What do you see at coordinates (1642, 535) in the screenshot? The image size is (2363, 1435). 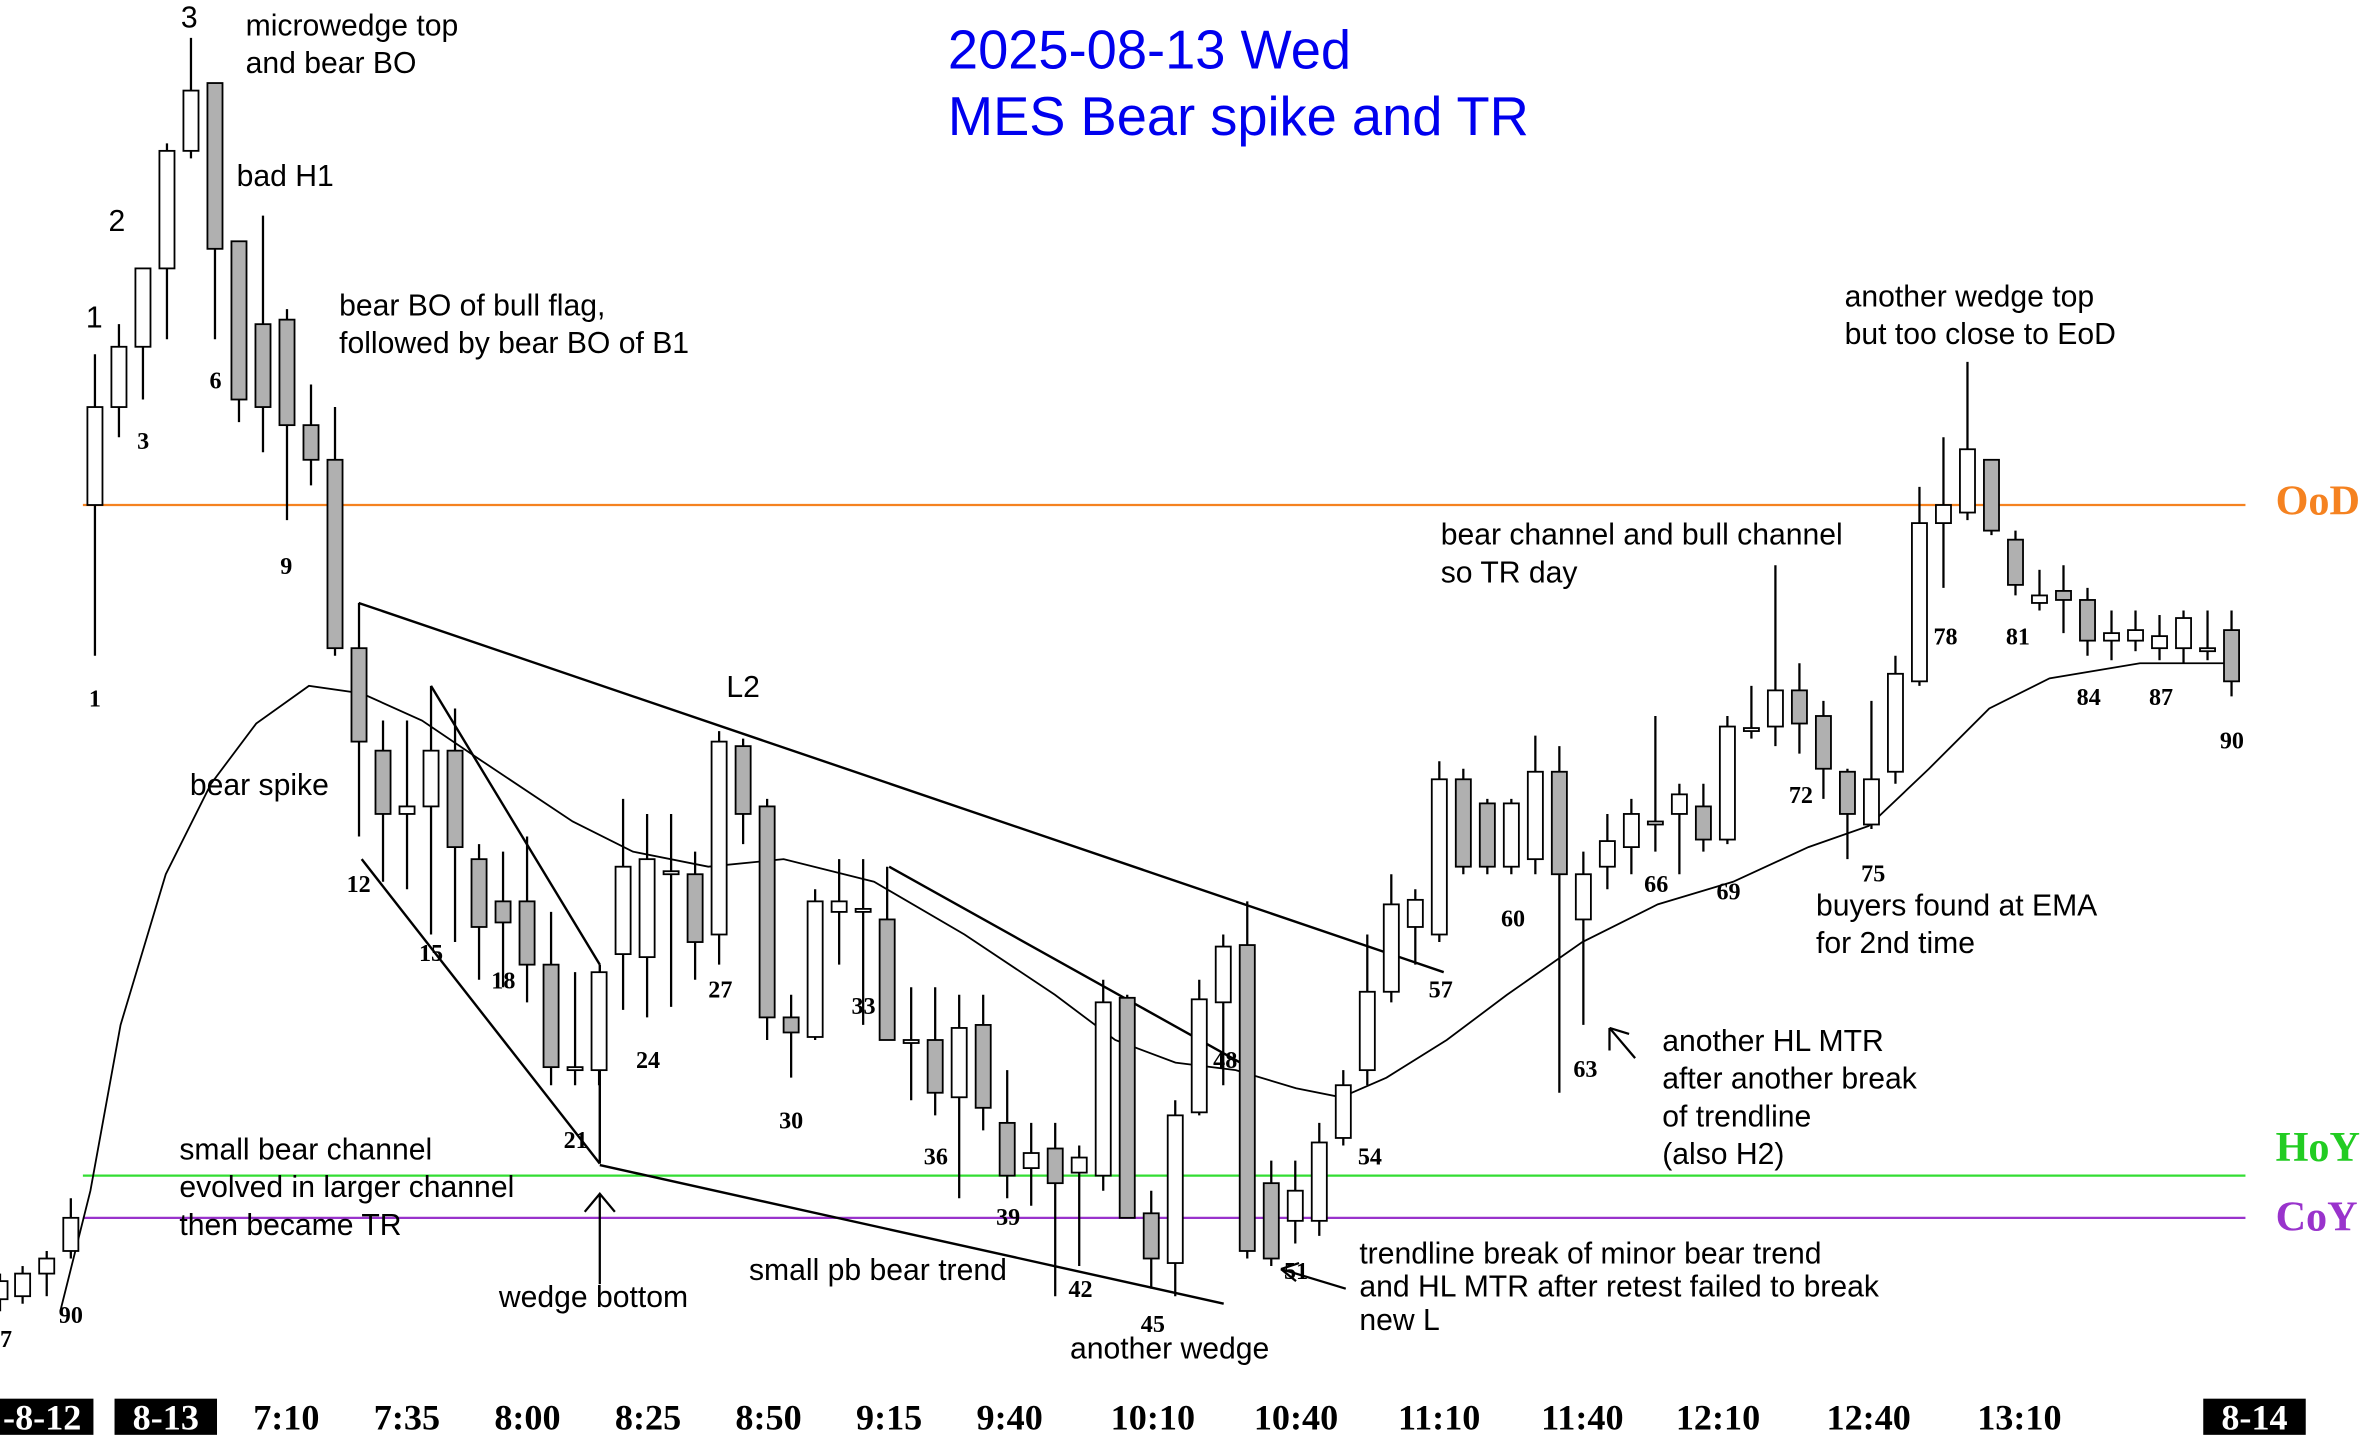 I see `annotation: bear channel and bull channel` at bounding box center [1642, 535].